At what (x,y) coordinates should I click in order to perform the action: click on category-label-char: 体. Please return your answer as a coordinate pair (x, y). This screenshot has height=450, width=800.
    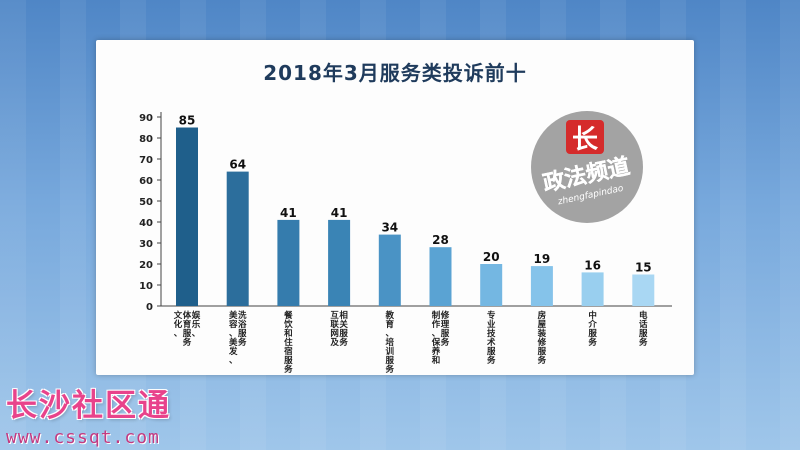
    Looking at the image, I should click on (187, 315).